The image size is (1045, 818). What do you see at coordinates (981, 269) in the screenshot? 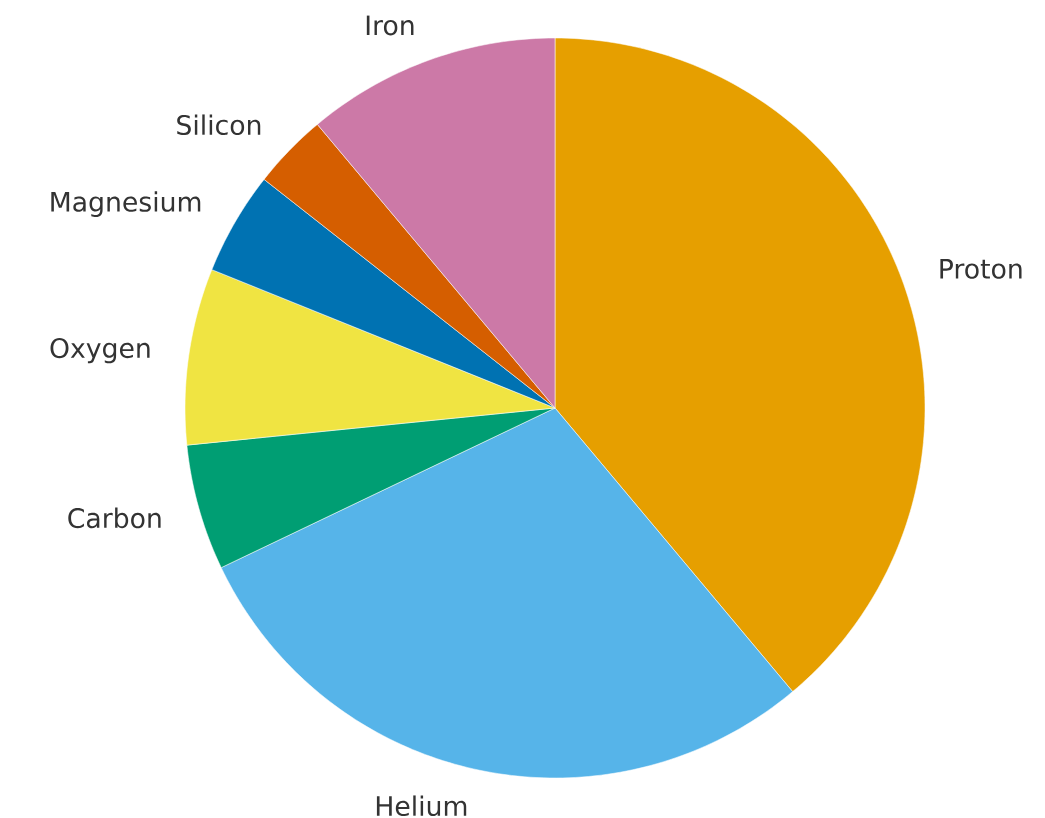
I see `slice-label: Proton` at bounding box center [981, 269].